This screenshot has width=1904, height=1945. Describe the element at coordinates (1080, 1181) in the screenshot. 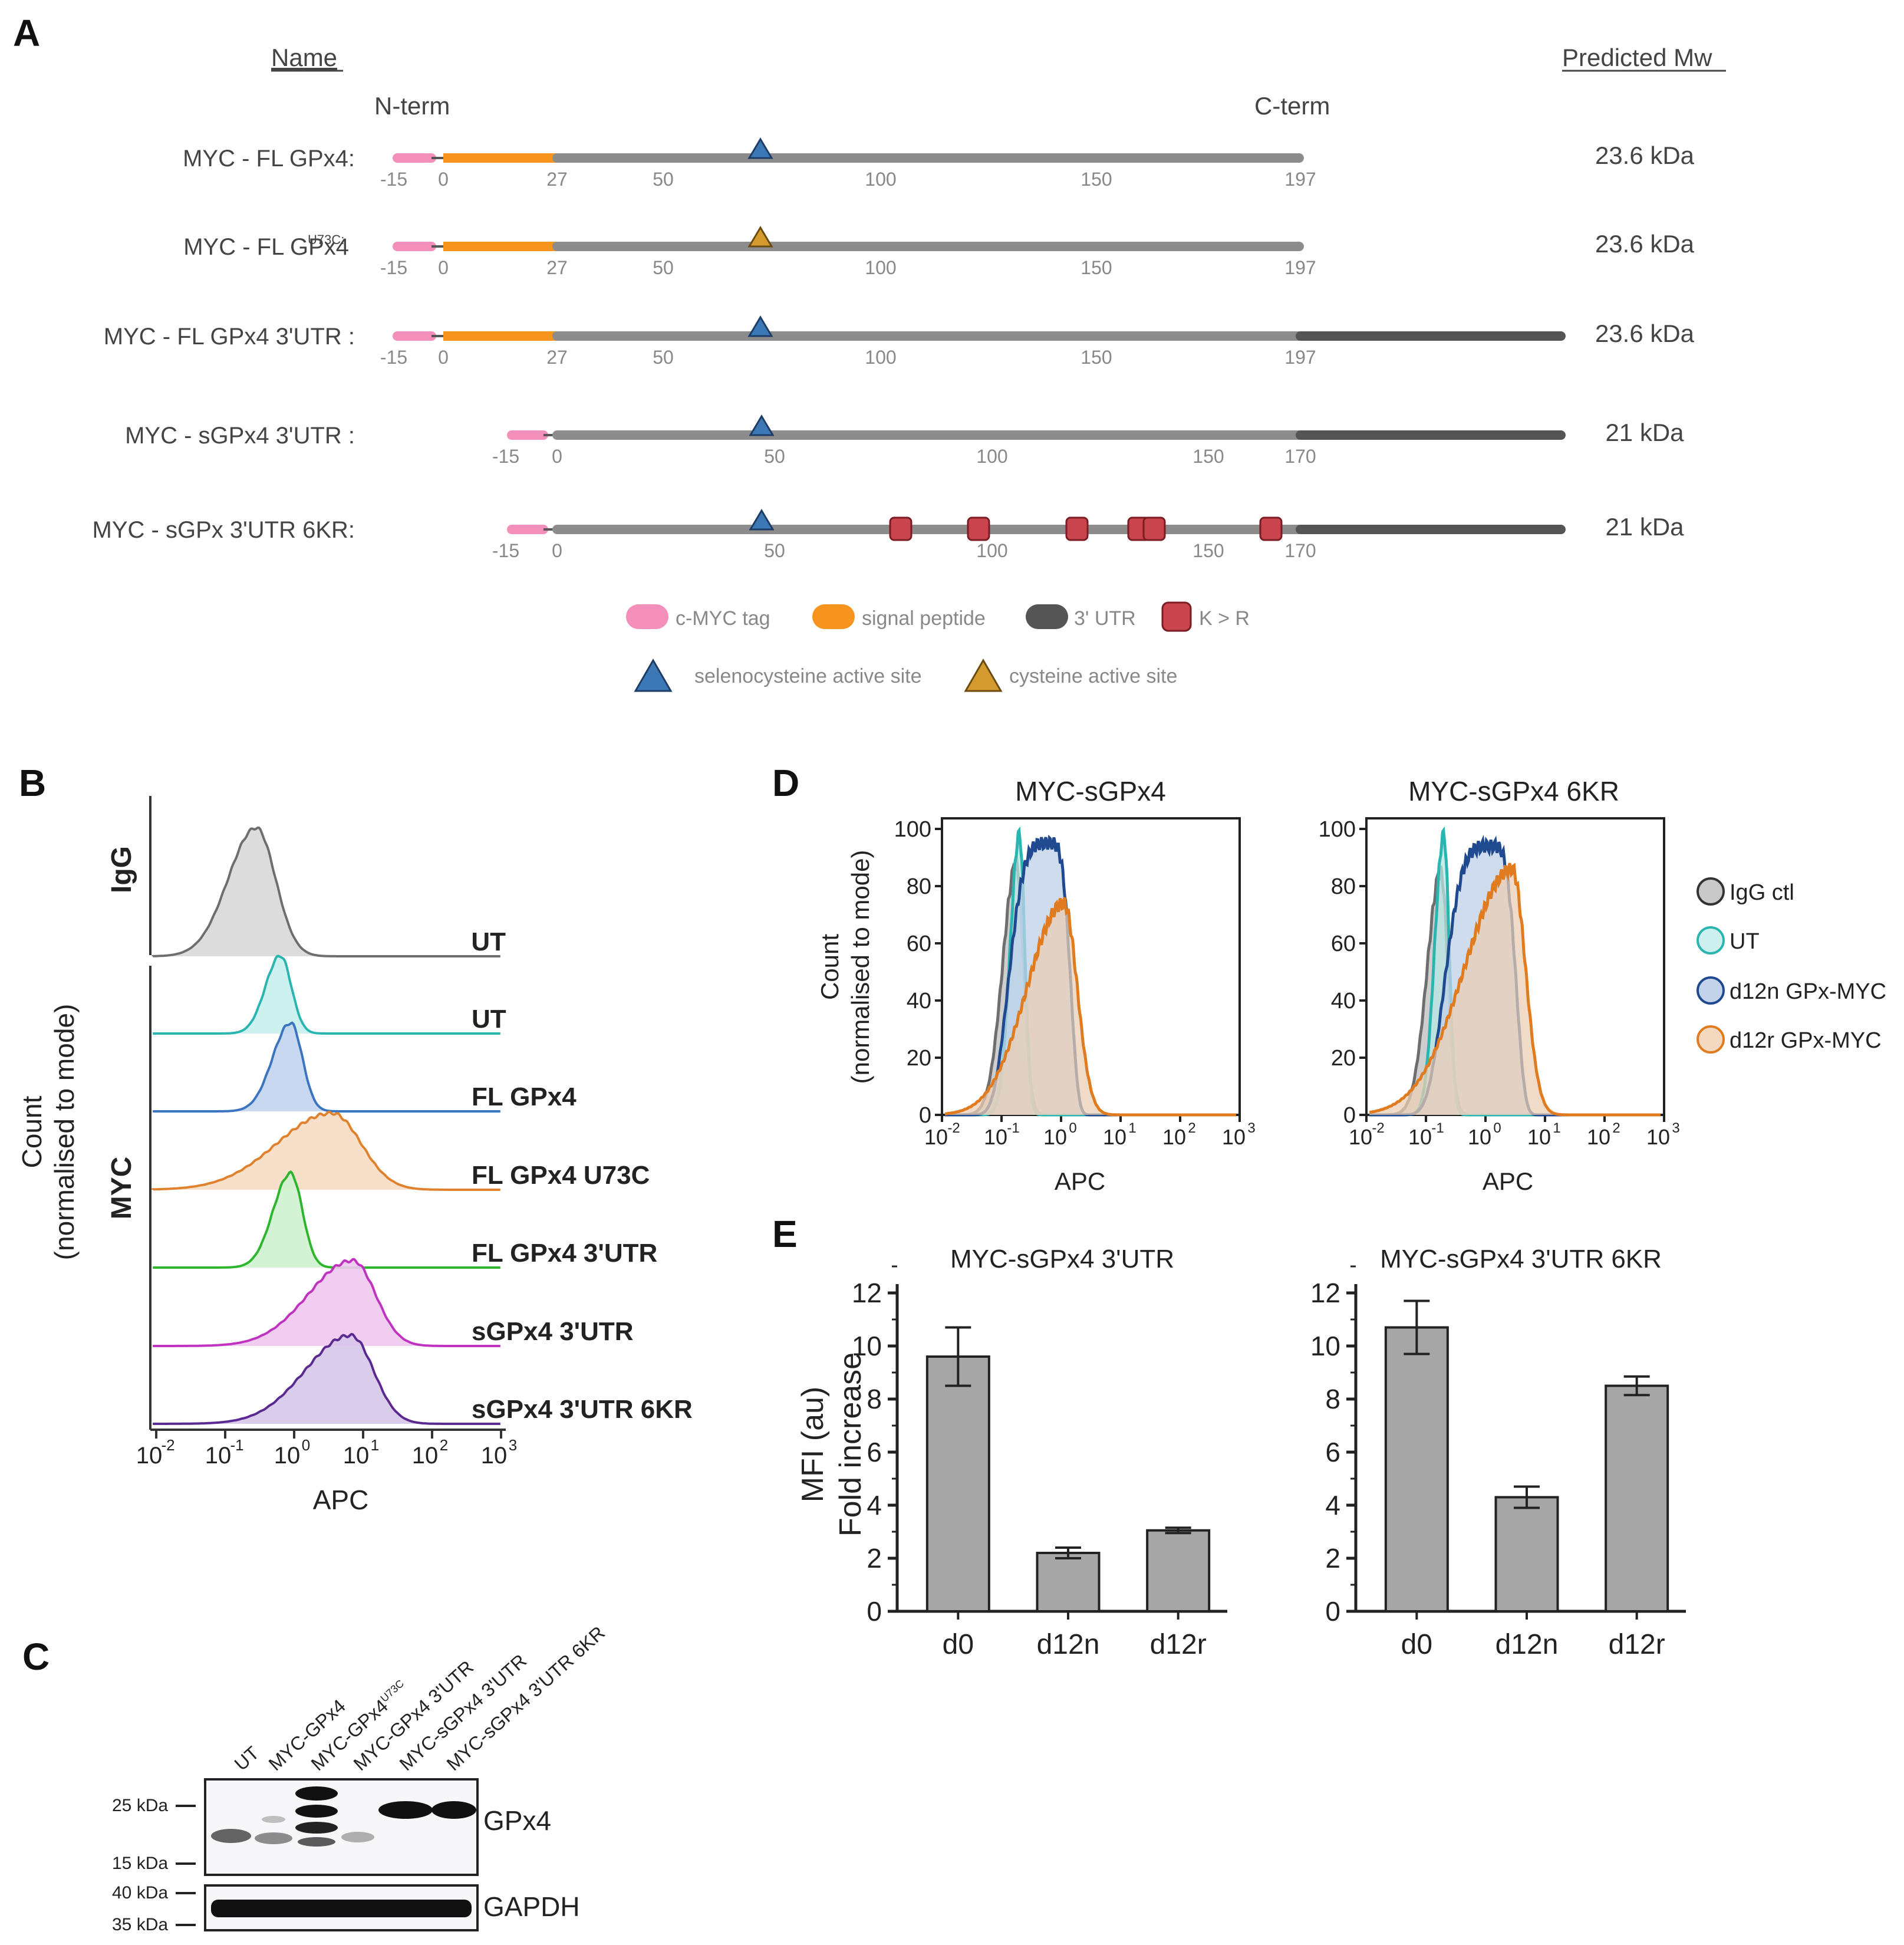

I see `panel-d-xlabel-1: APC` at that location.